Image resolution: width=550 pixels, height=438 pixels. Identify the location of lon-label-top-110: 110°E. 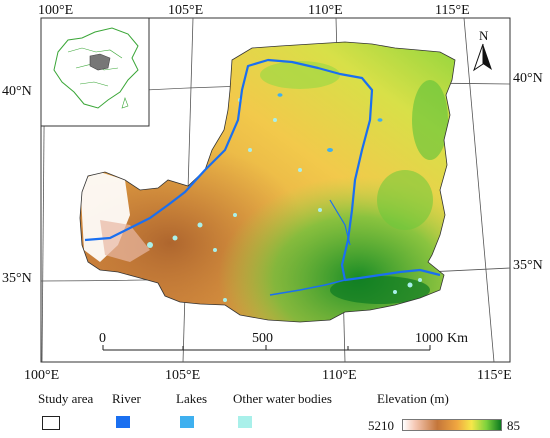
(325, 10).